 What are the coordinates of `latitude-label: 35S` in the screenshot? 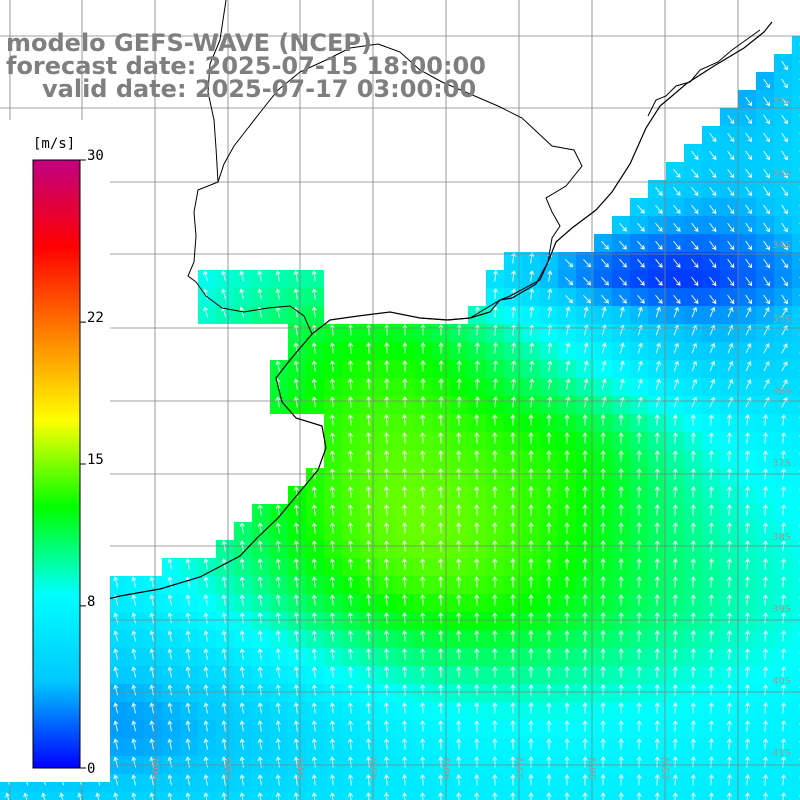 It's located at (781, 319).